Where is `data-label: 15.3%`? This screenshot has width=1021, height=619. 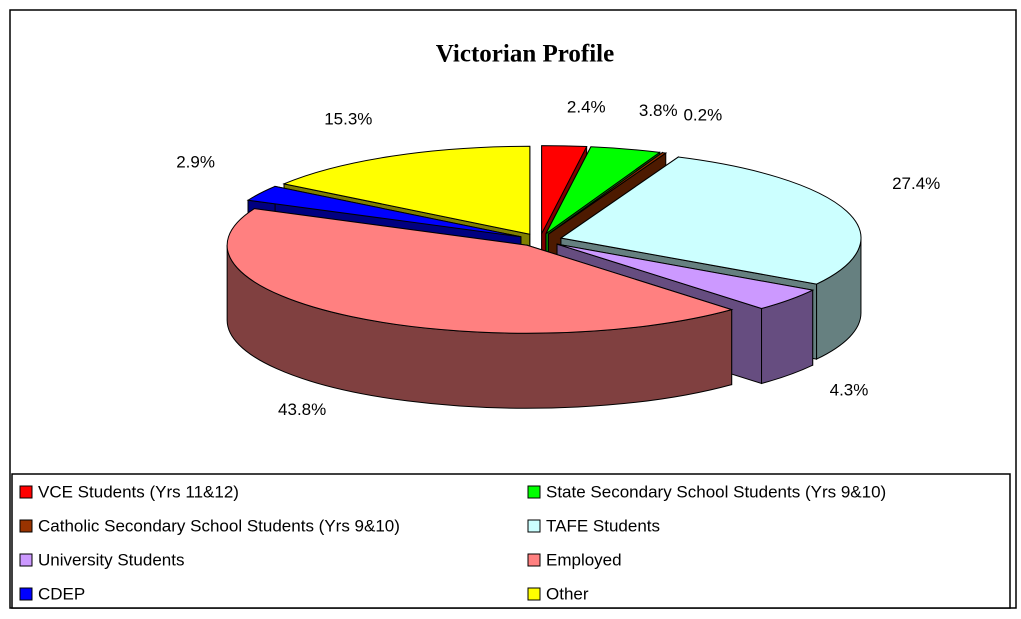
data-label: 15.3% is located at coordinates (348, 119).